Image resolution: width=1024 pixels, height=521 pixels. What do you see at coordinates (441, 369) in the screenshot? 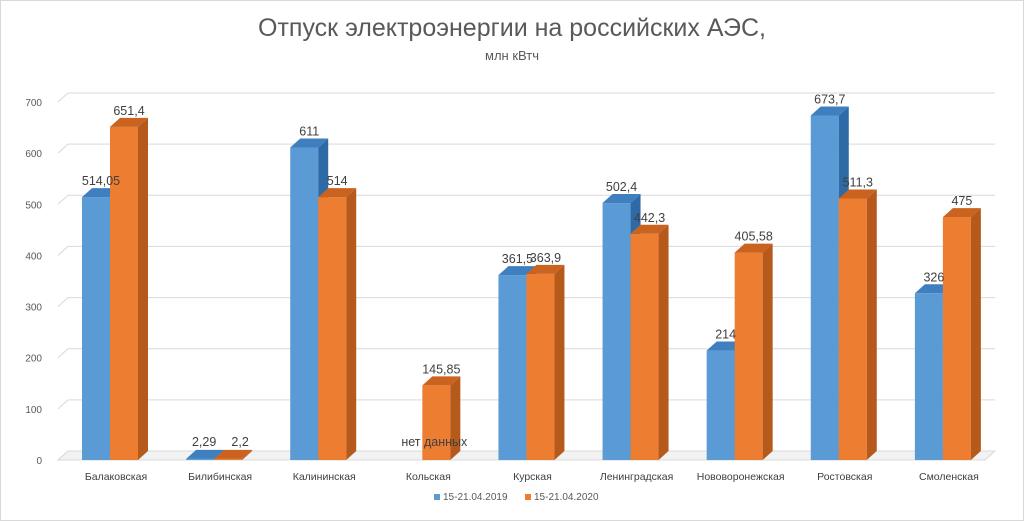
I see `data-label: 145,85` at bounding box center [441, 369].